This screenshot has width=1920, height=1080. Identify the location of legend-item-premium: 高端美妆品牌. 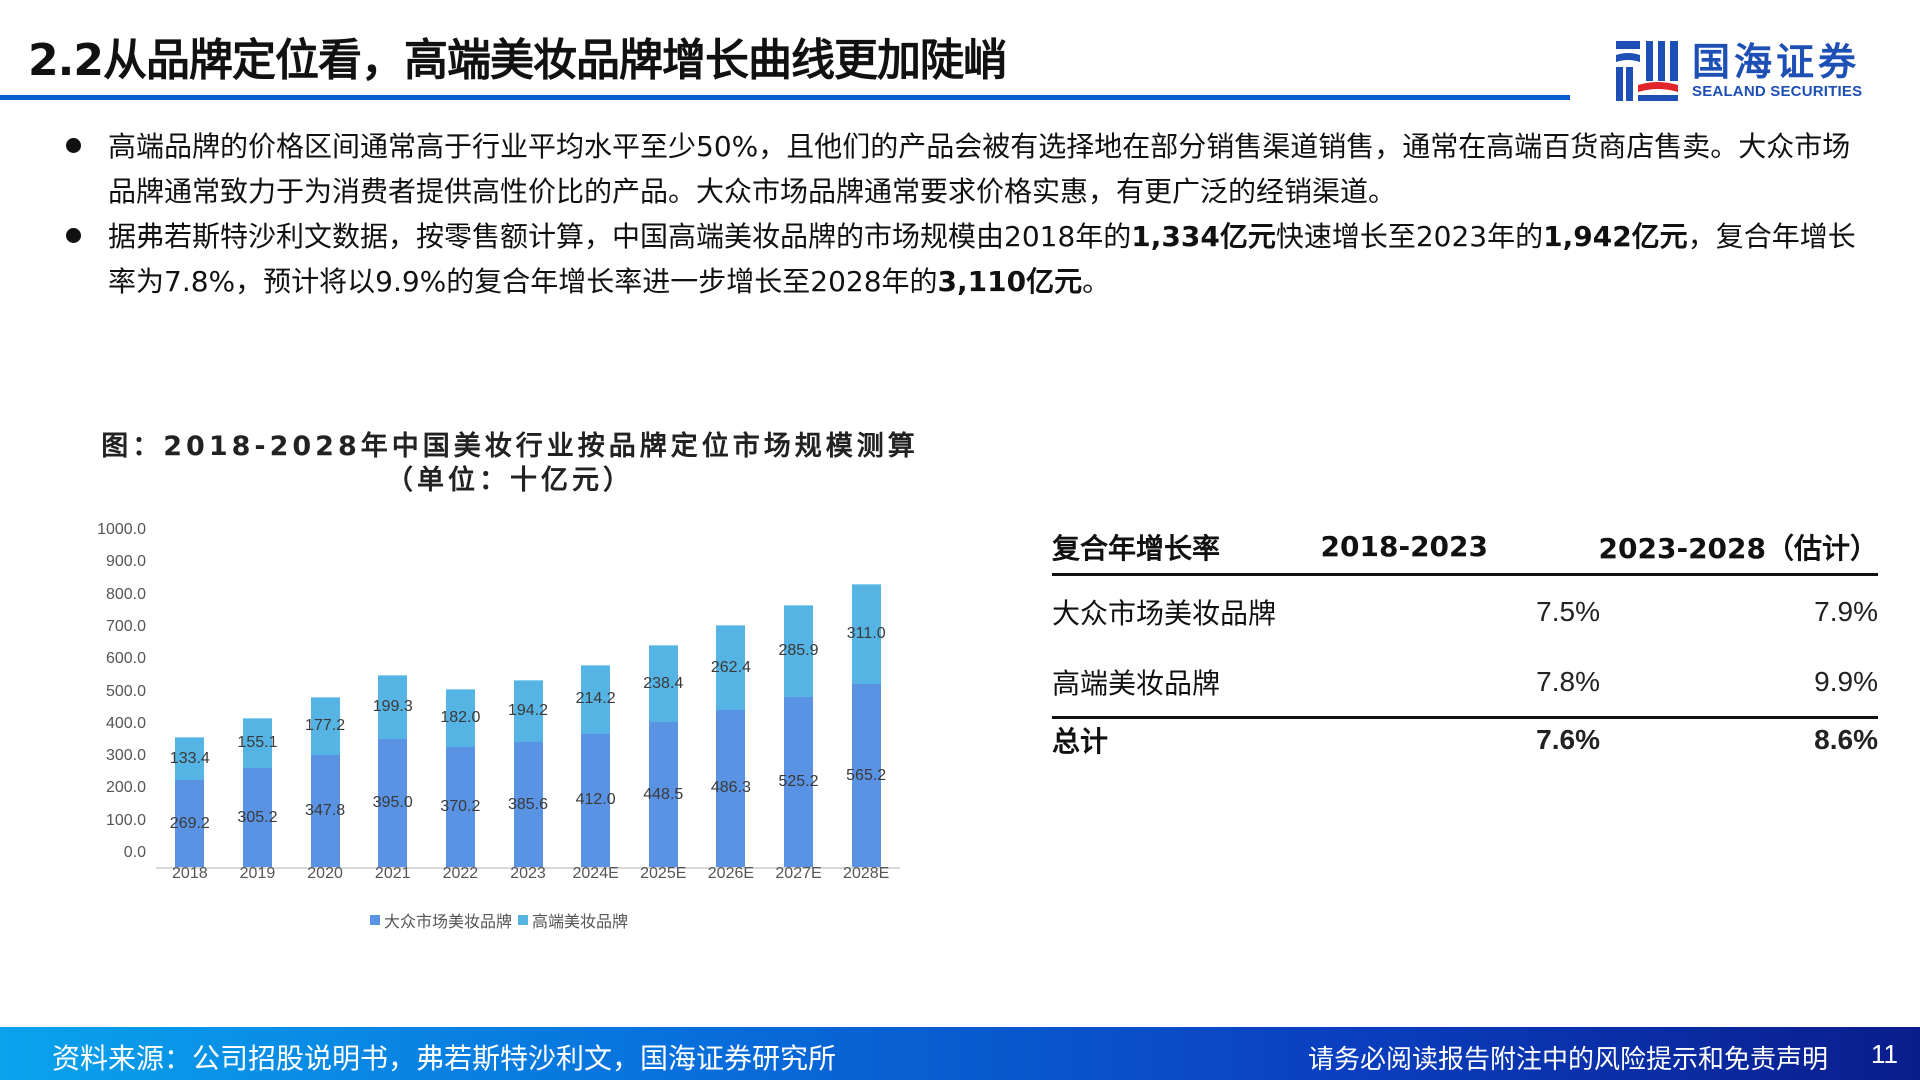
(573, 920).